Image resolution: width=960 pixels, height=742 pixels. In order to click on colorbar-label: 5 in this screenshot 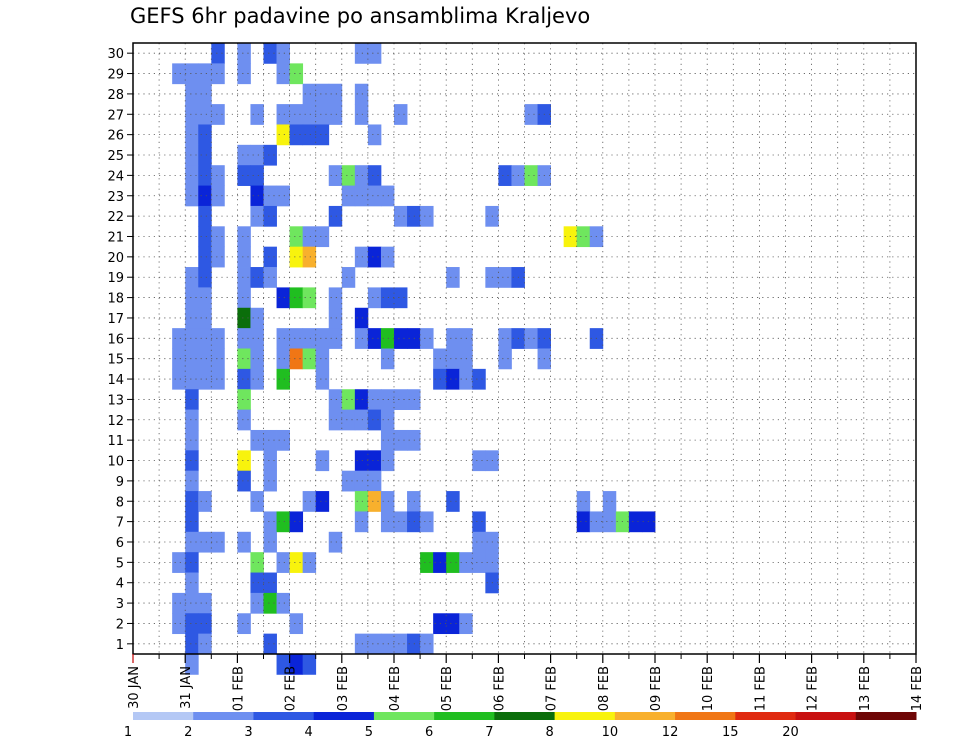, I will do `click(369, 732)`.